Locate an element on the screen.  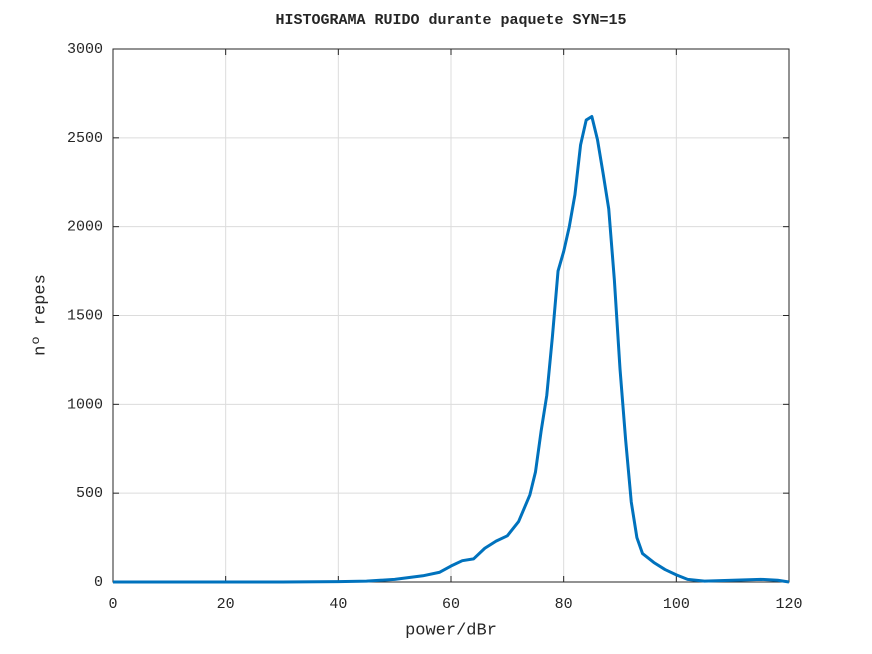
y-axis-label: nº repes is located at coordinates (40, 315).